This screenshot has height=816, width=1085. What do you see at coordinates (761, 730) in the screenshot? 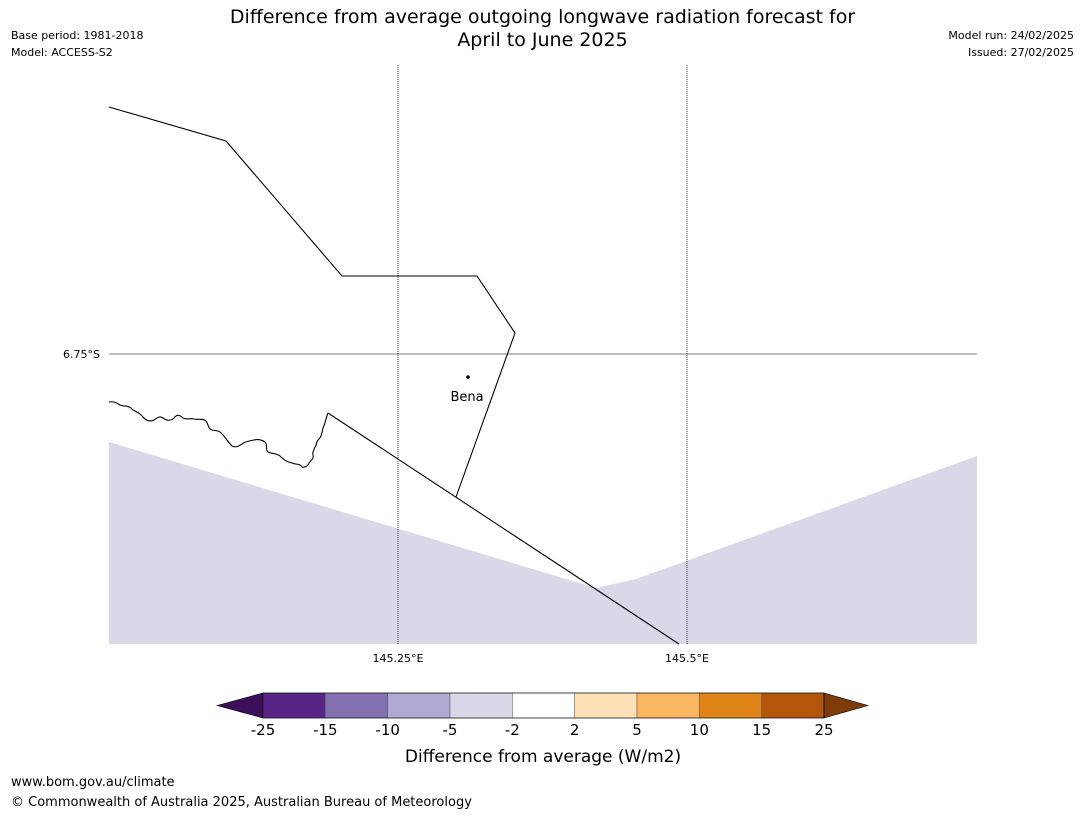
I see `colorbar-tick-label: 15` at bounding box center [761, 730].